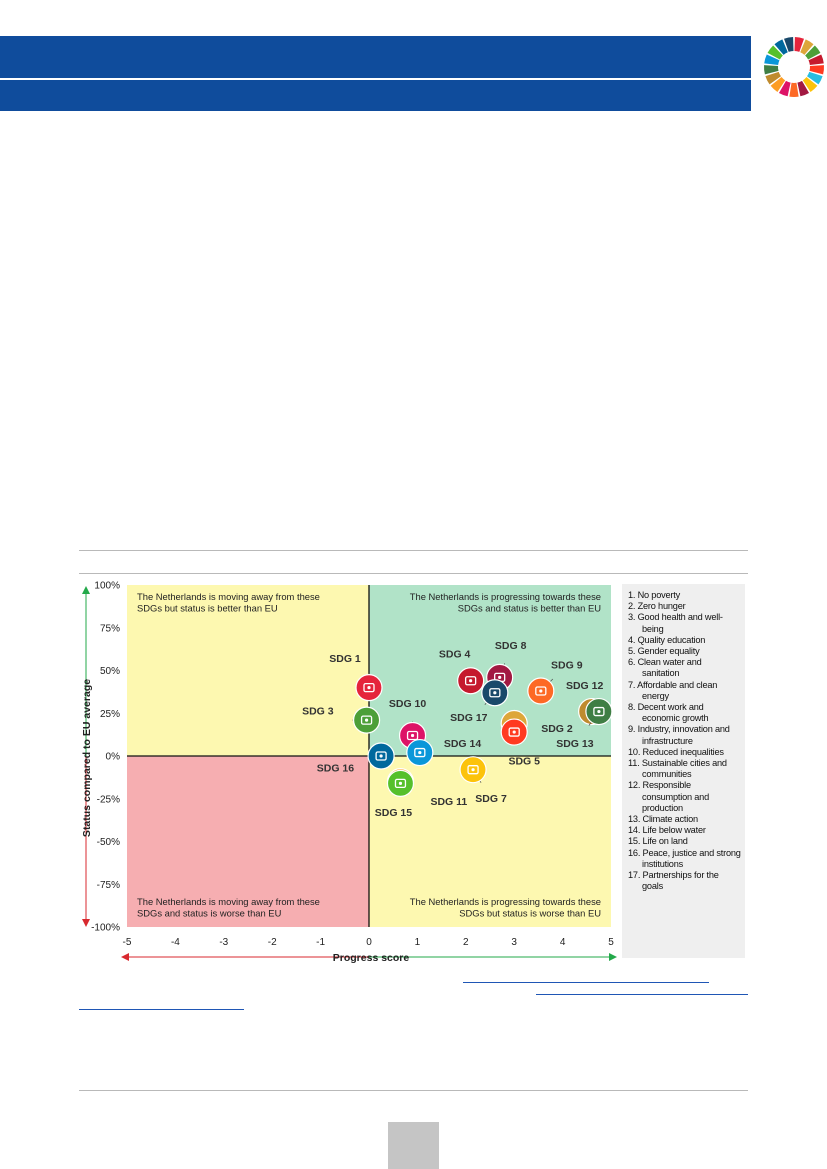 This screenshot has width=827, height=1169. Describe the element at coordinates (369, 942) in the screenshot. I see `x-tick-label: 0` at that location.